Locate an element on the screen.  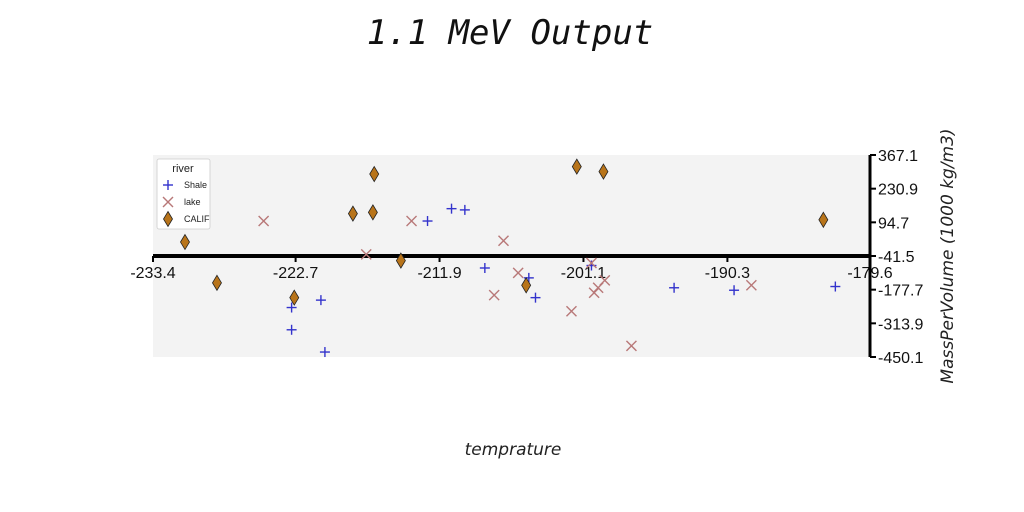
x-axis-label: temprature is located at coordinates (513, 450).